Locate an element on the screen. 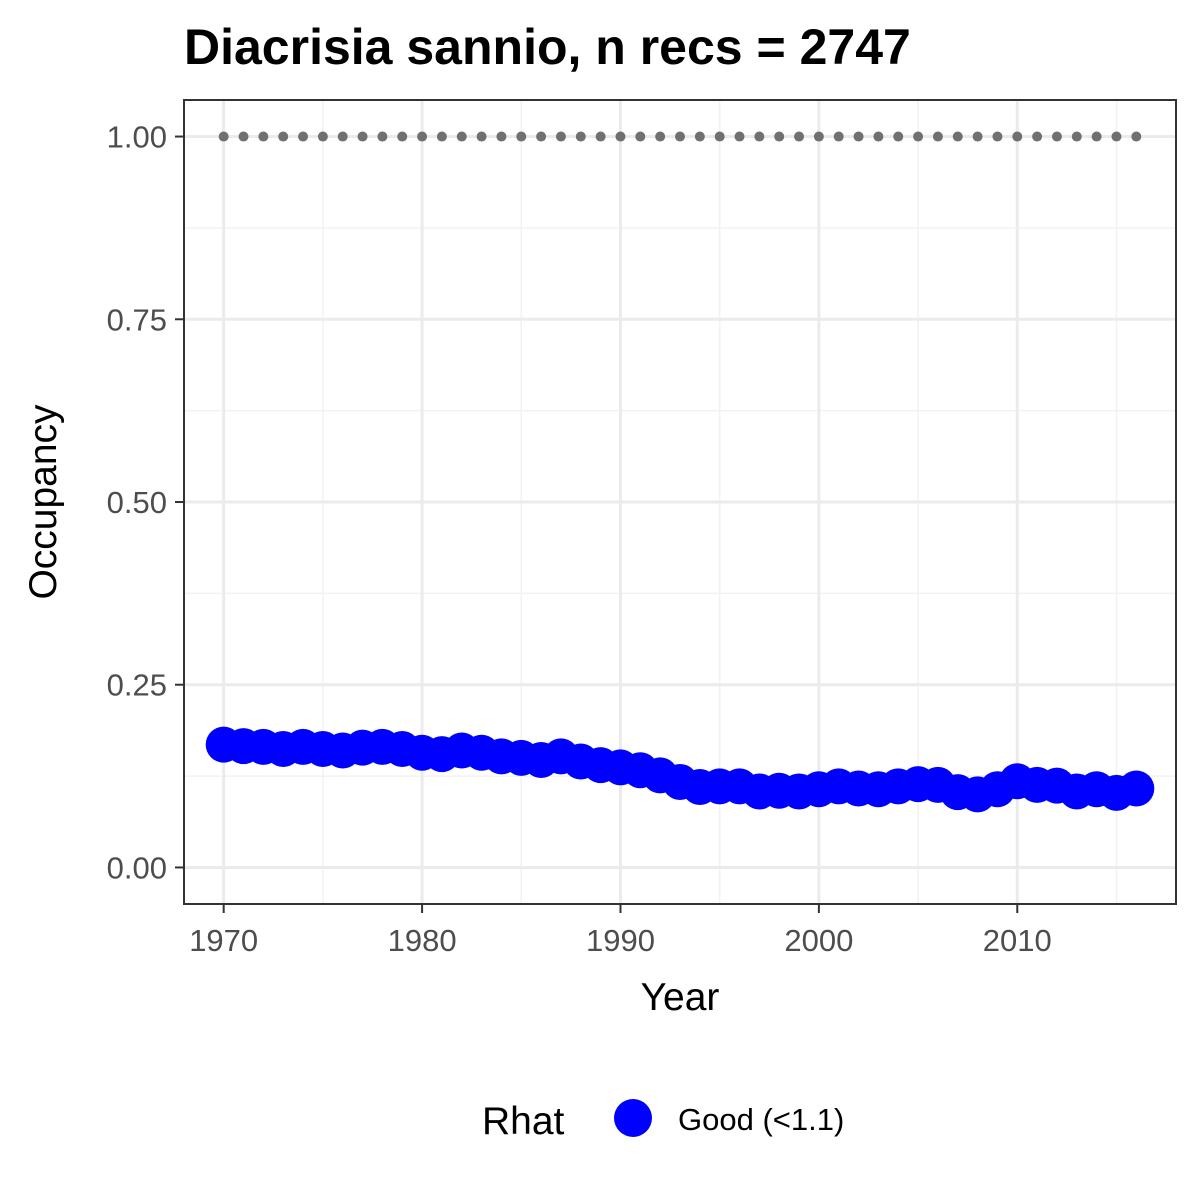  legend-label-good: Good (<1.1) is located at coordinates (761, 1119).